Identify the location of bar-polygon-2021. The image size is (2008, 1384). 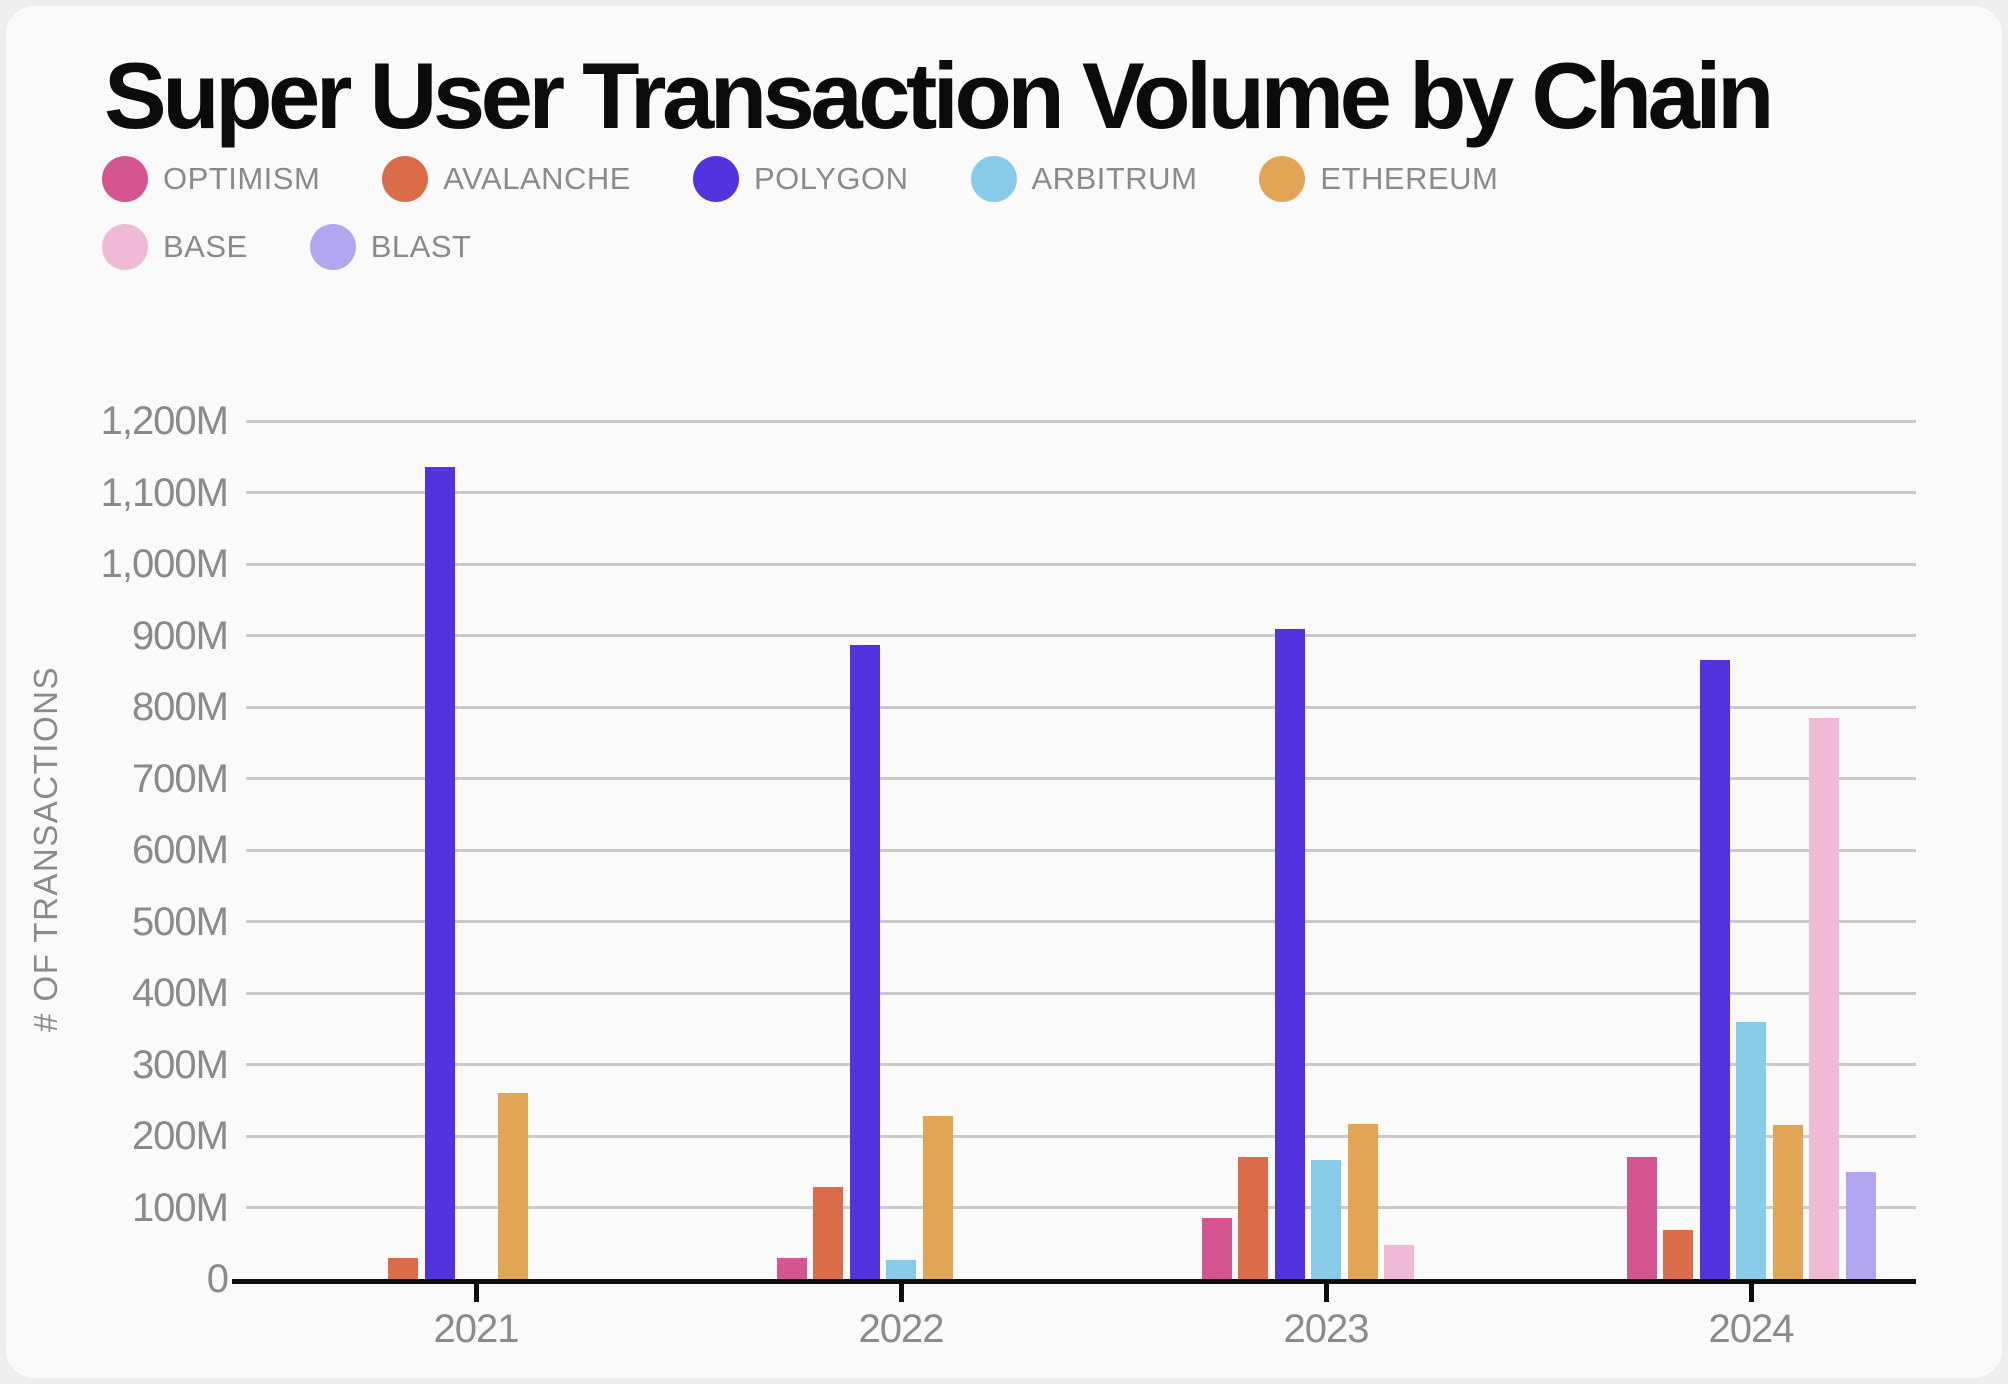
(439, 873).